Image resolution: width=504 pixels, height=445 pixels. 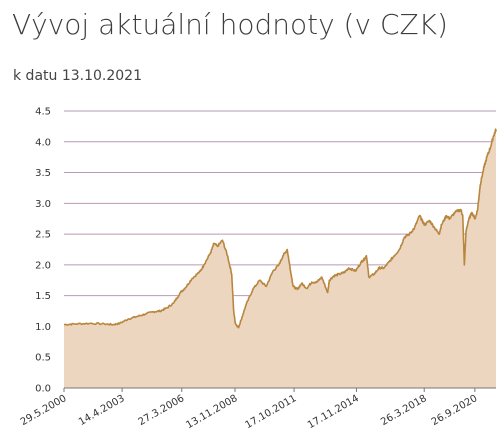 I want to click on y-tick-label: 4.0, so click(x=43, y=142).